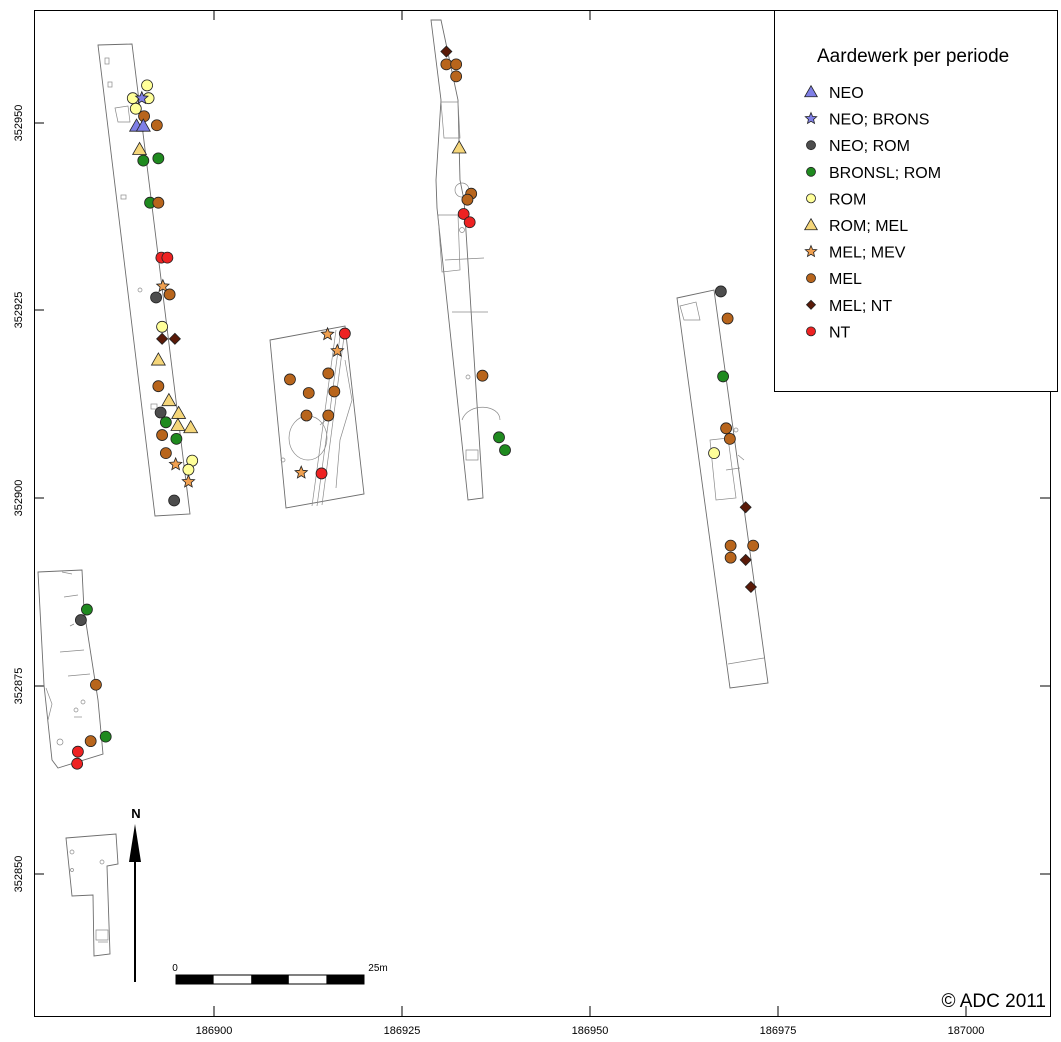 The height and width of the screenshot is (1042, 1061). I want to click on legend-label: NEO, so click(846, 93).